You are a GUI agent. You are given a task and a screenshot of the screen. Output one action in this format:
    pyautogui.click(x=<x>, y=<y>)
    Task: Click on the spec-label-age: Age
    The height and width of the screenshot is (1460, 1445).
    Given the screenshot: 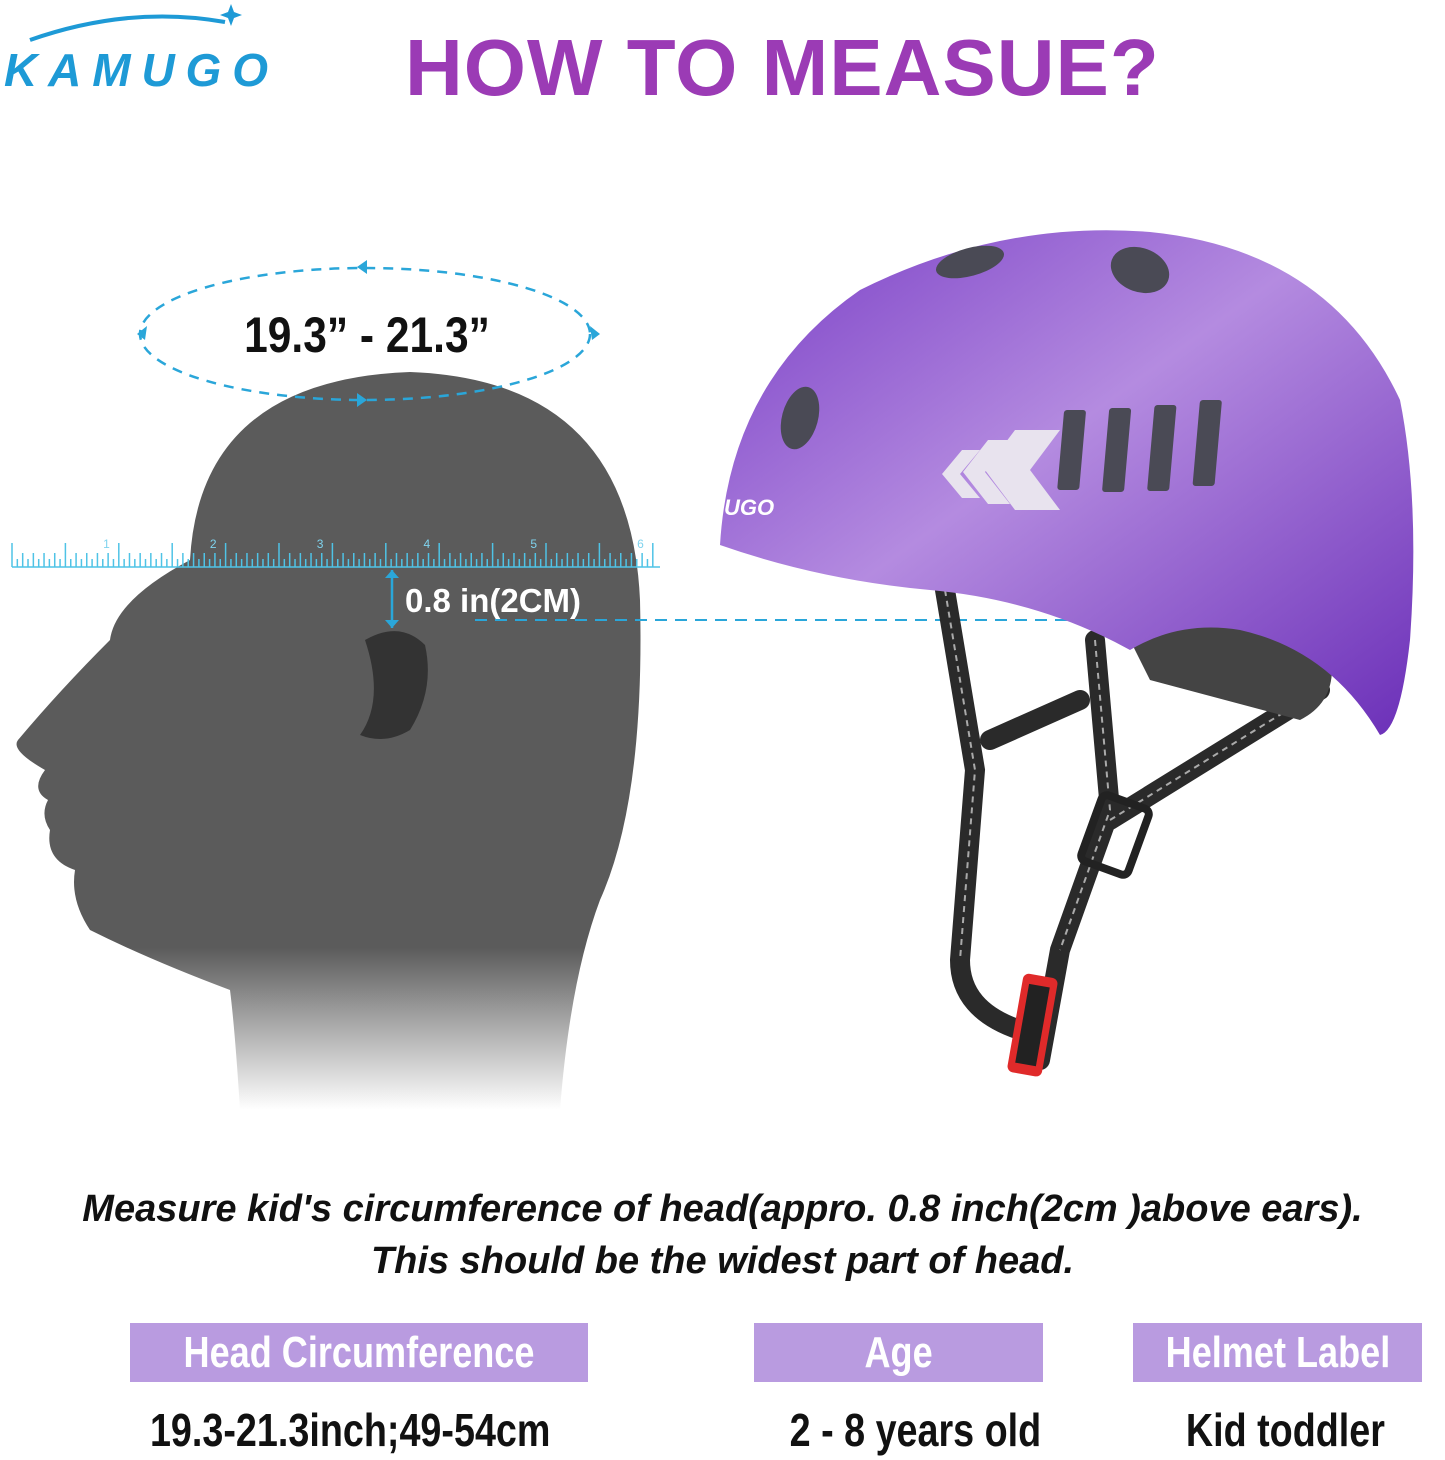 What is the action you would take?
    pyautogui.click(x=898, y=1352)
    